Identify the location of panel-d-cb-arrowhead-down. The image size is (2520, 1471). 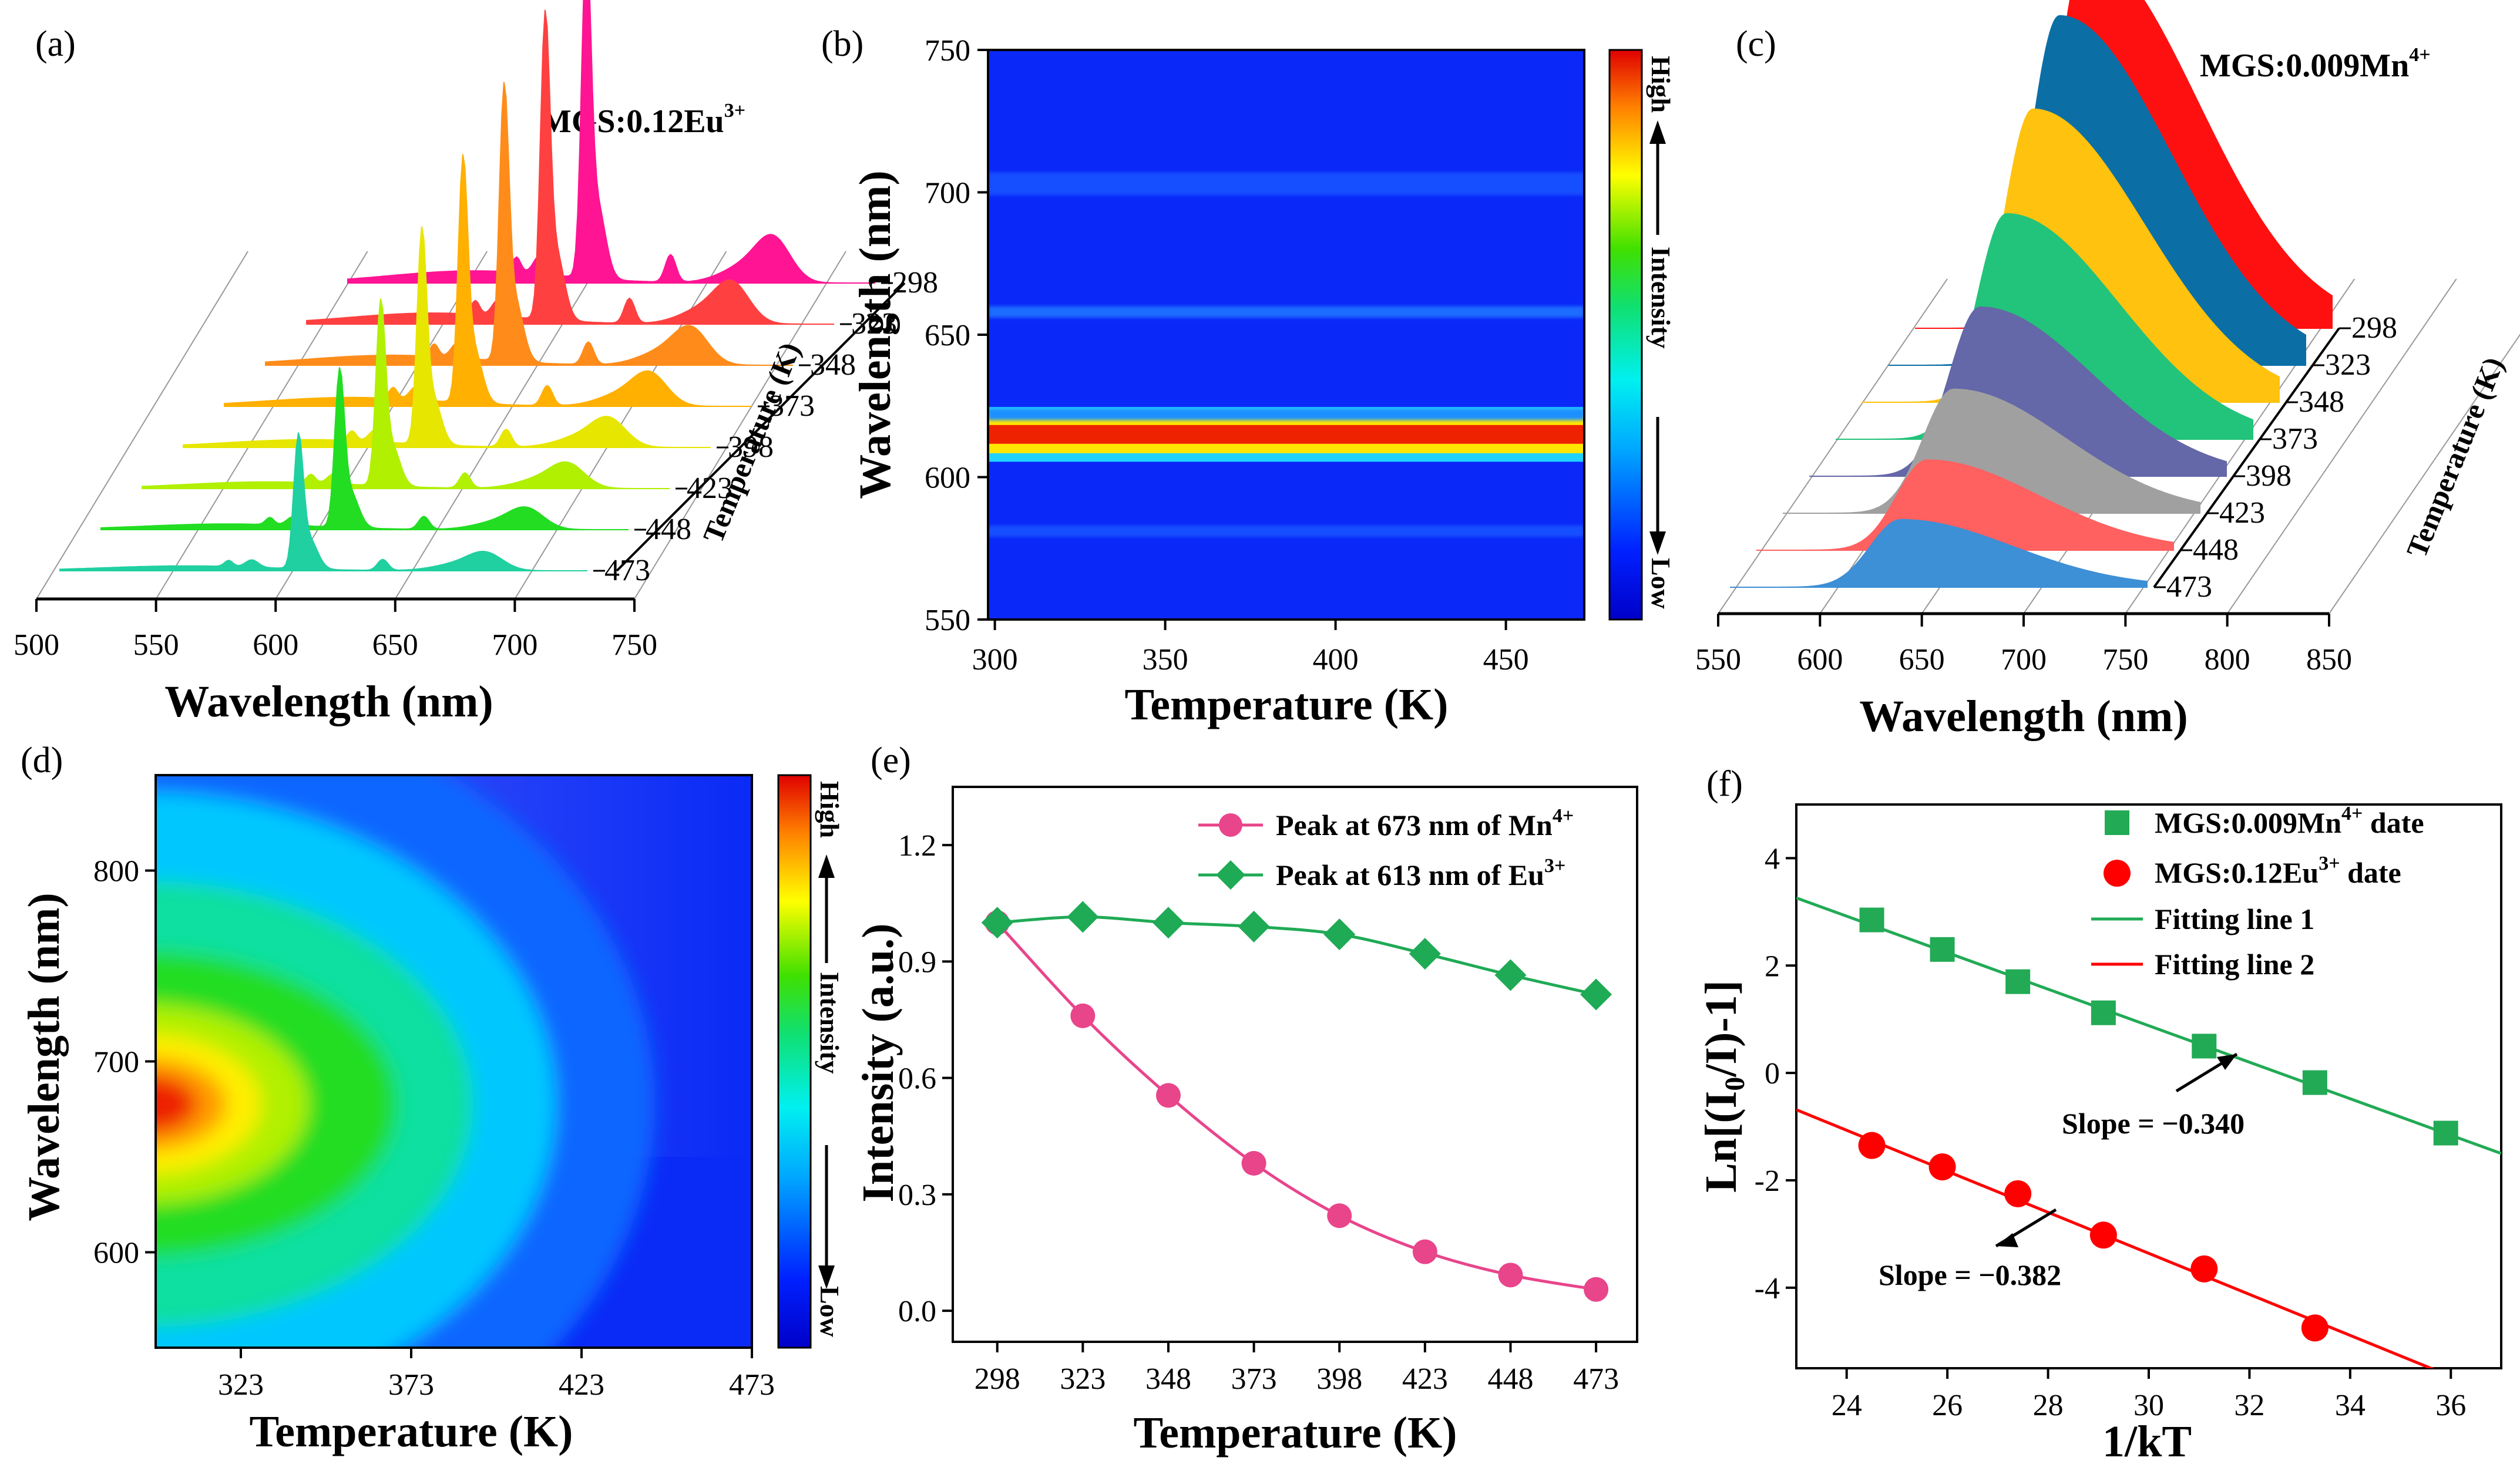
(826, 1277).